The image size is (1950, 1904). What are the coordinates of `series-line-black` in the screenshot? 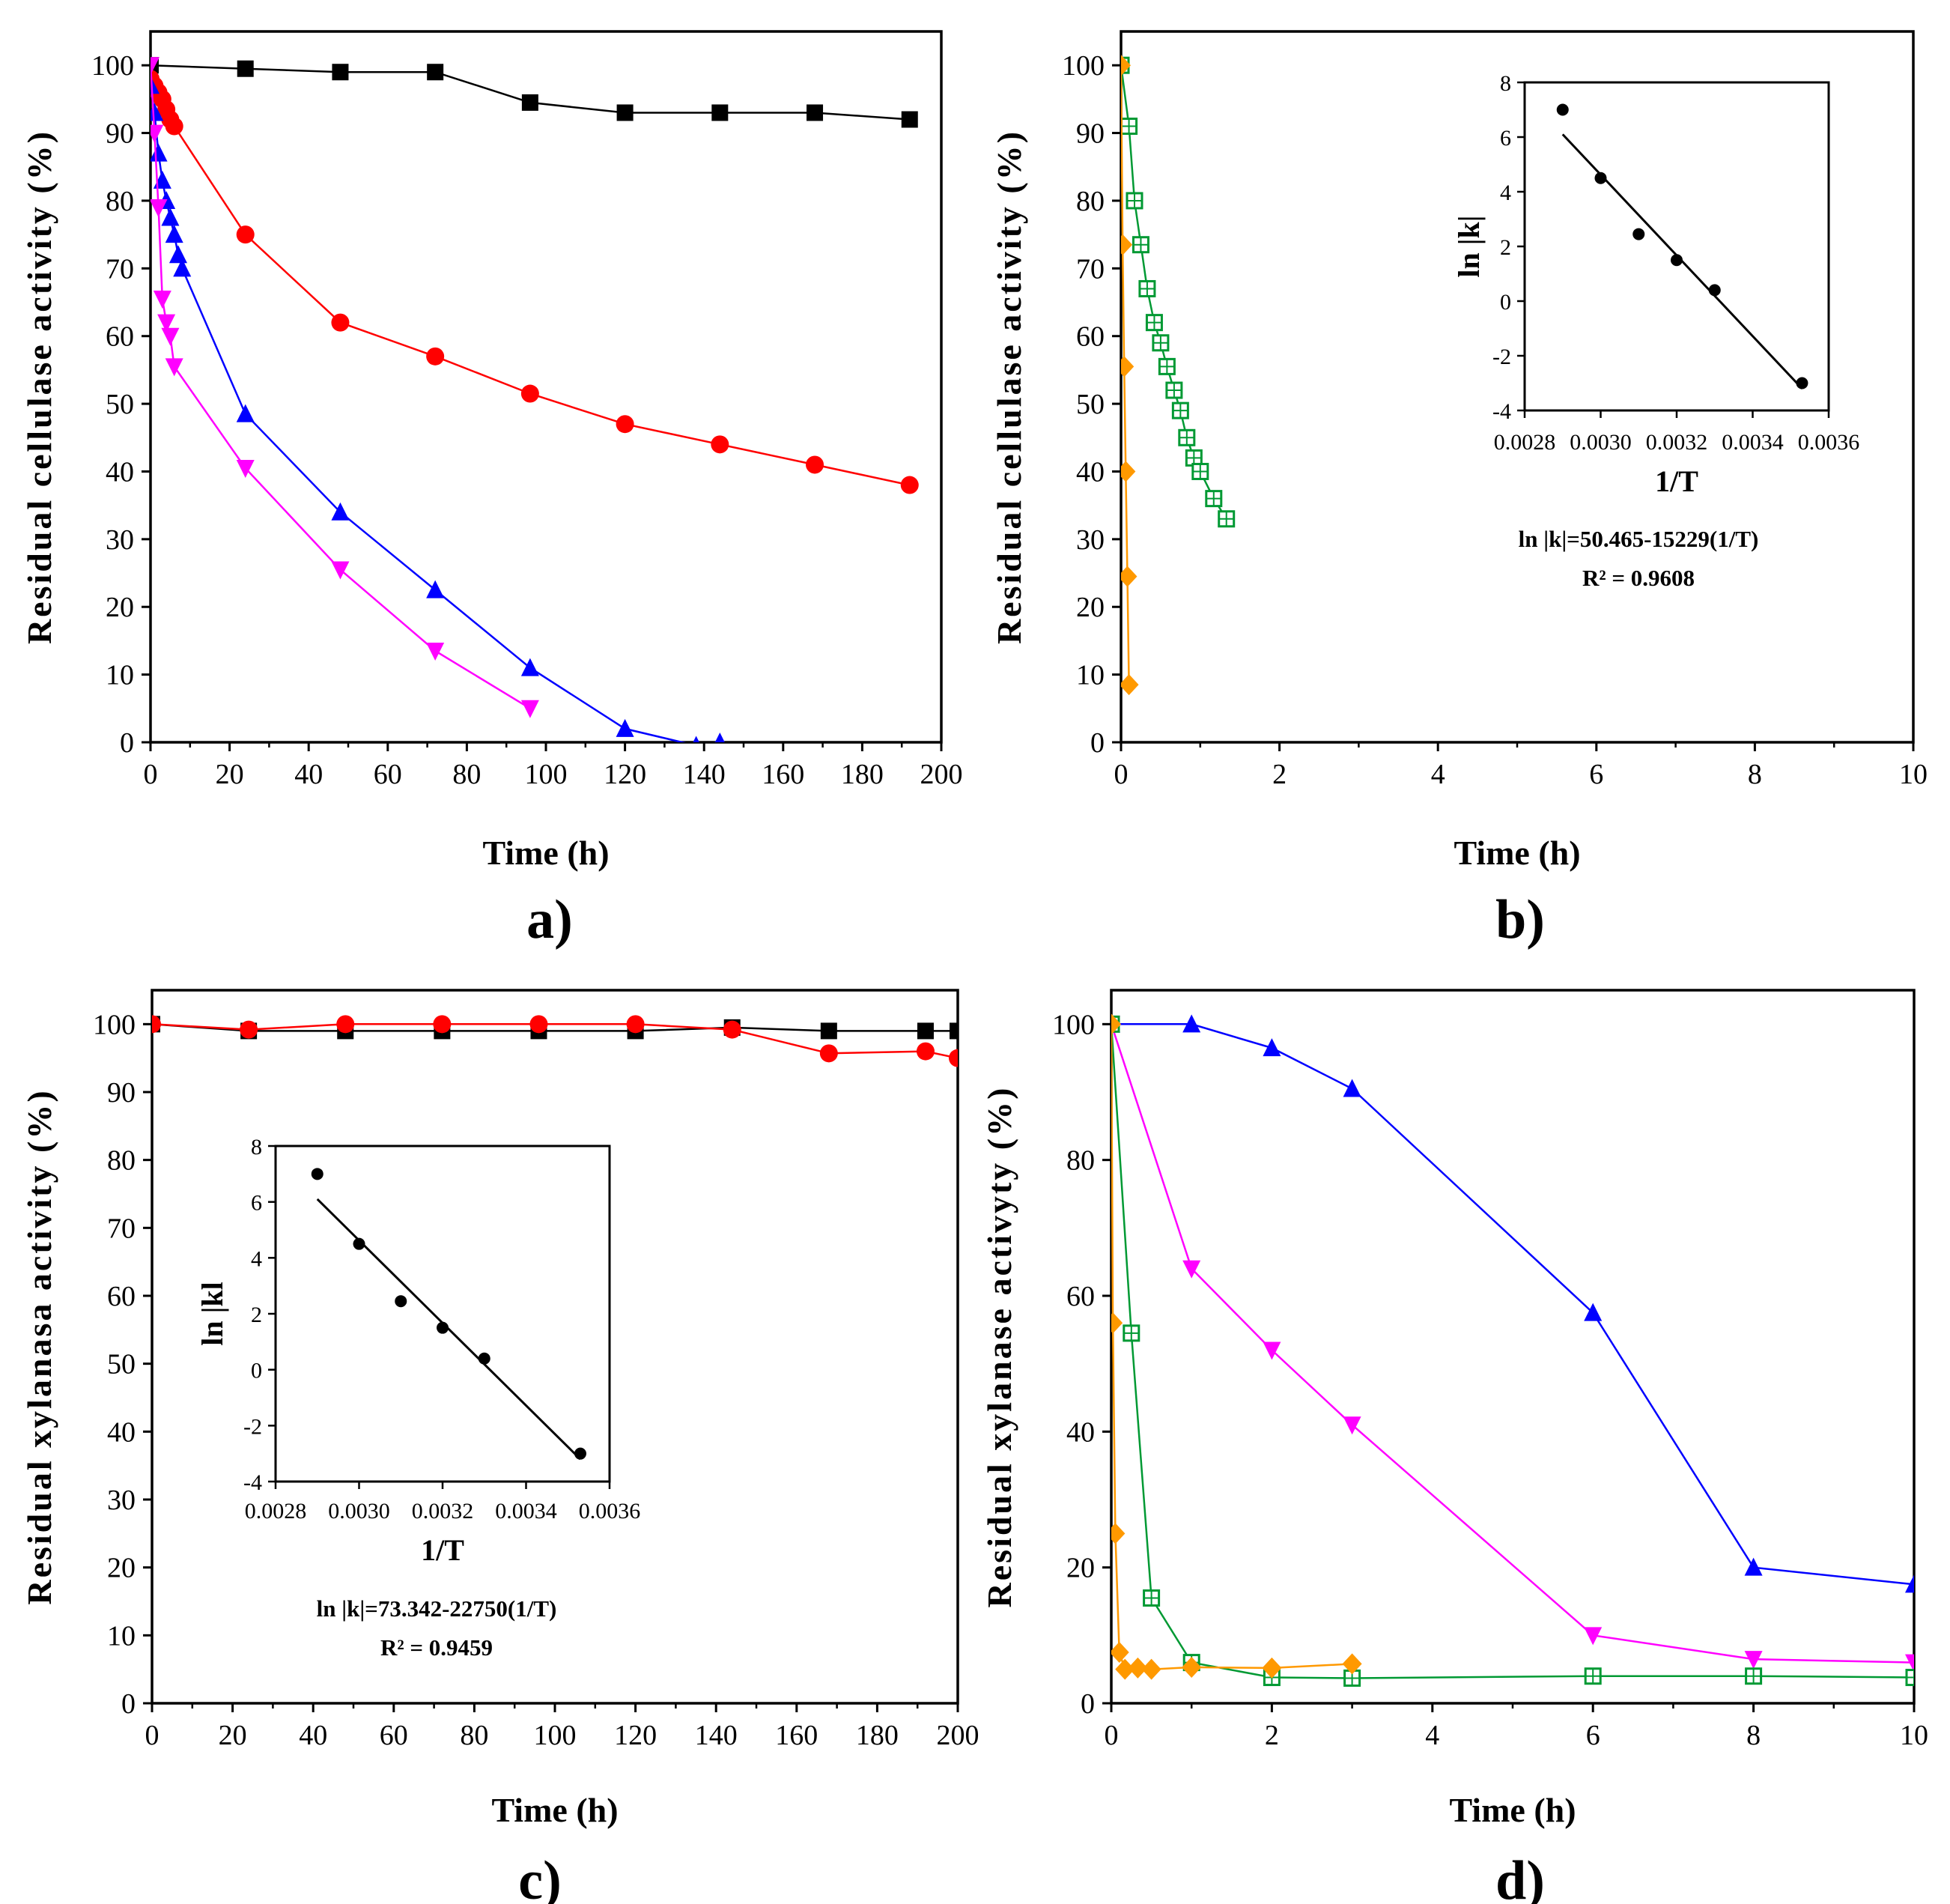 It's located at (530, 92).